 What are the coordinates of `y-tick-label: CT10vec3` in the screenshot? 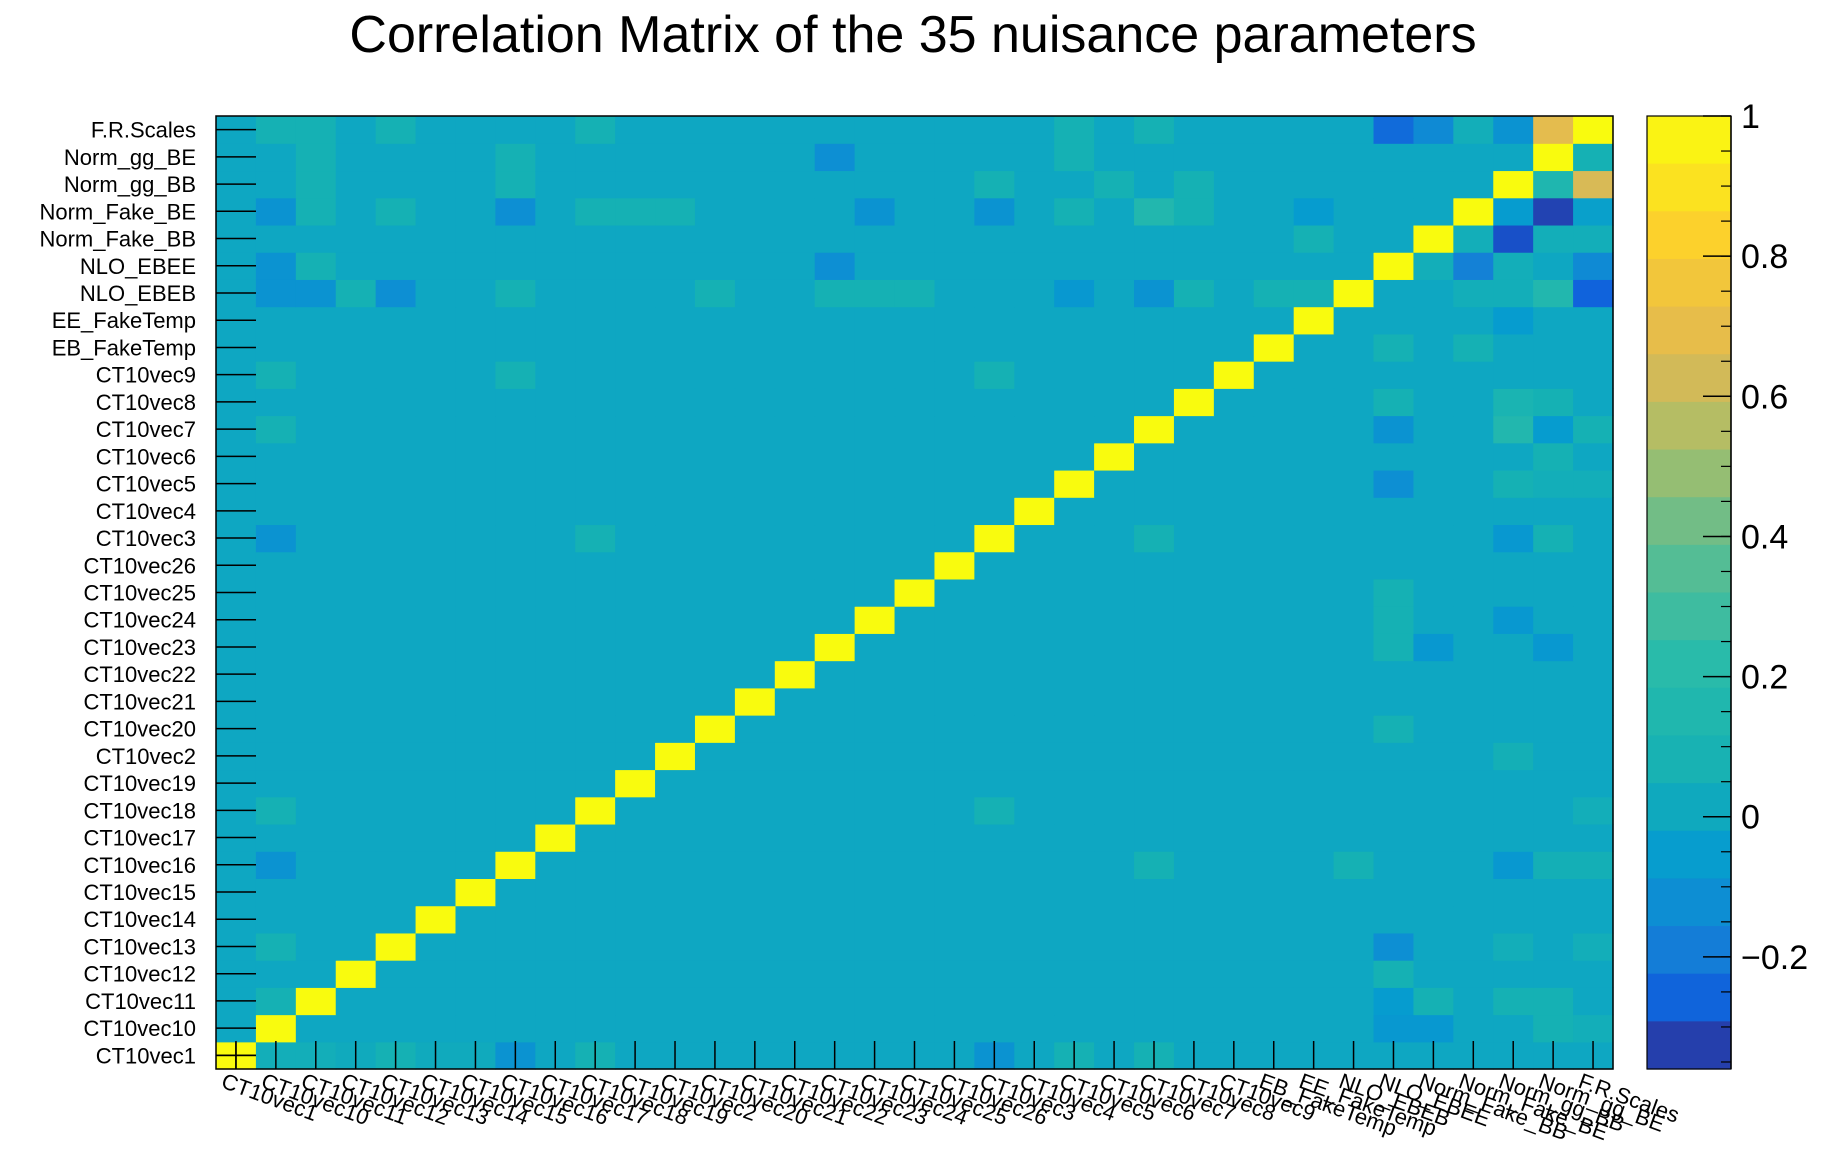 It's located at (146, 538).